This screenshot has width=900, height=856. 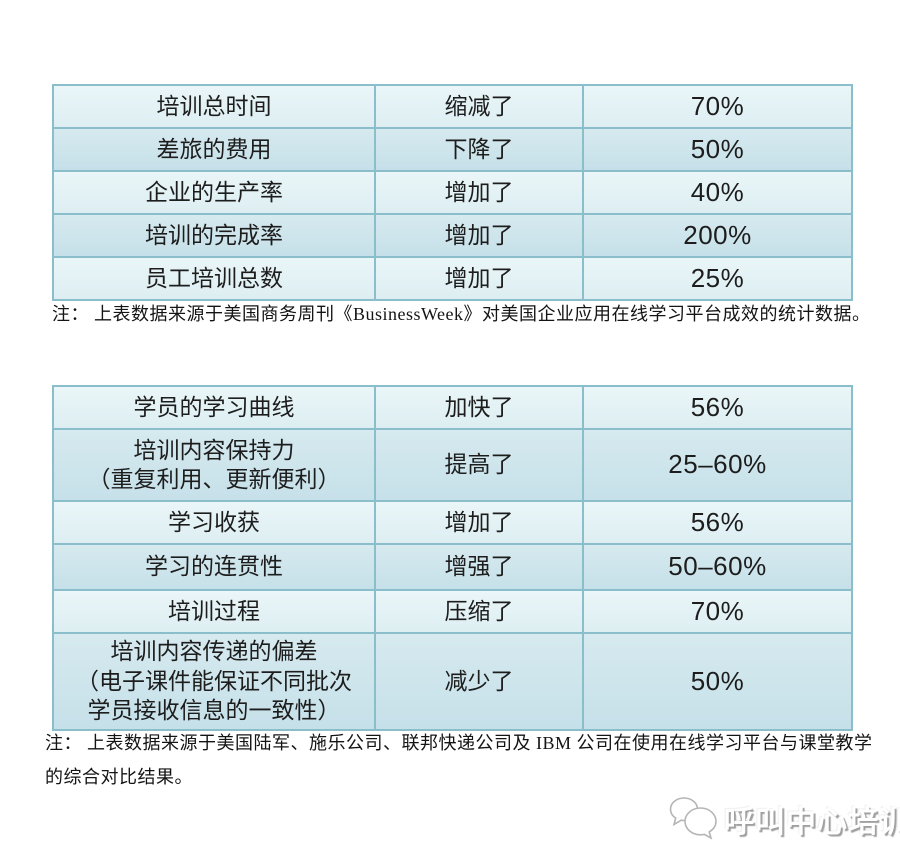 What do you see at coordinates (479, 106) in the screenshot?
I see `change-cell: 缩减了` at bounding box center [479, 106].